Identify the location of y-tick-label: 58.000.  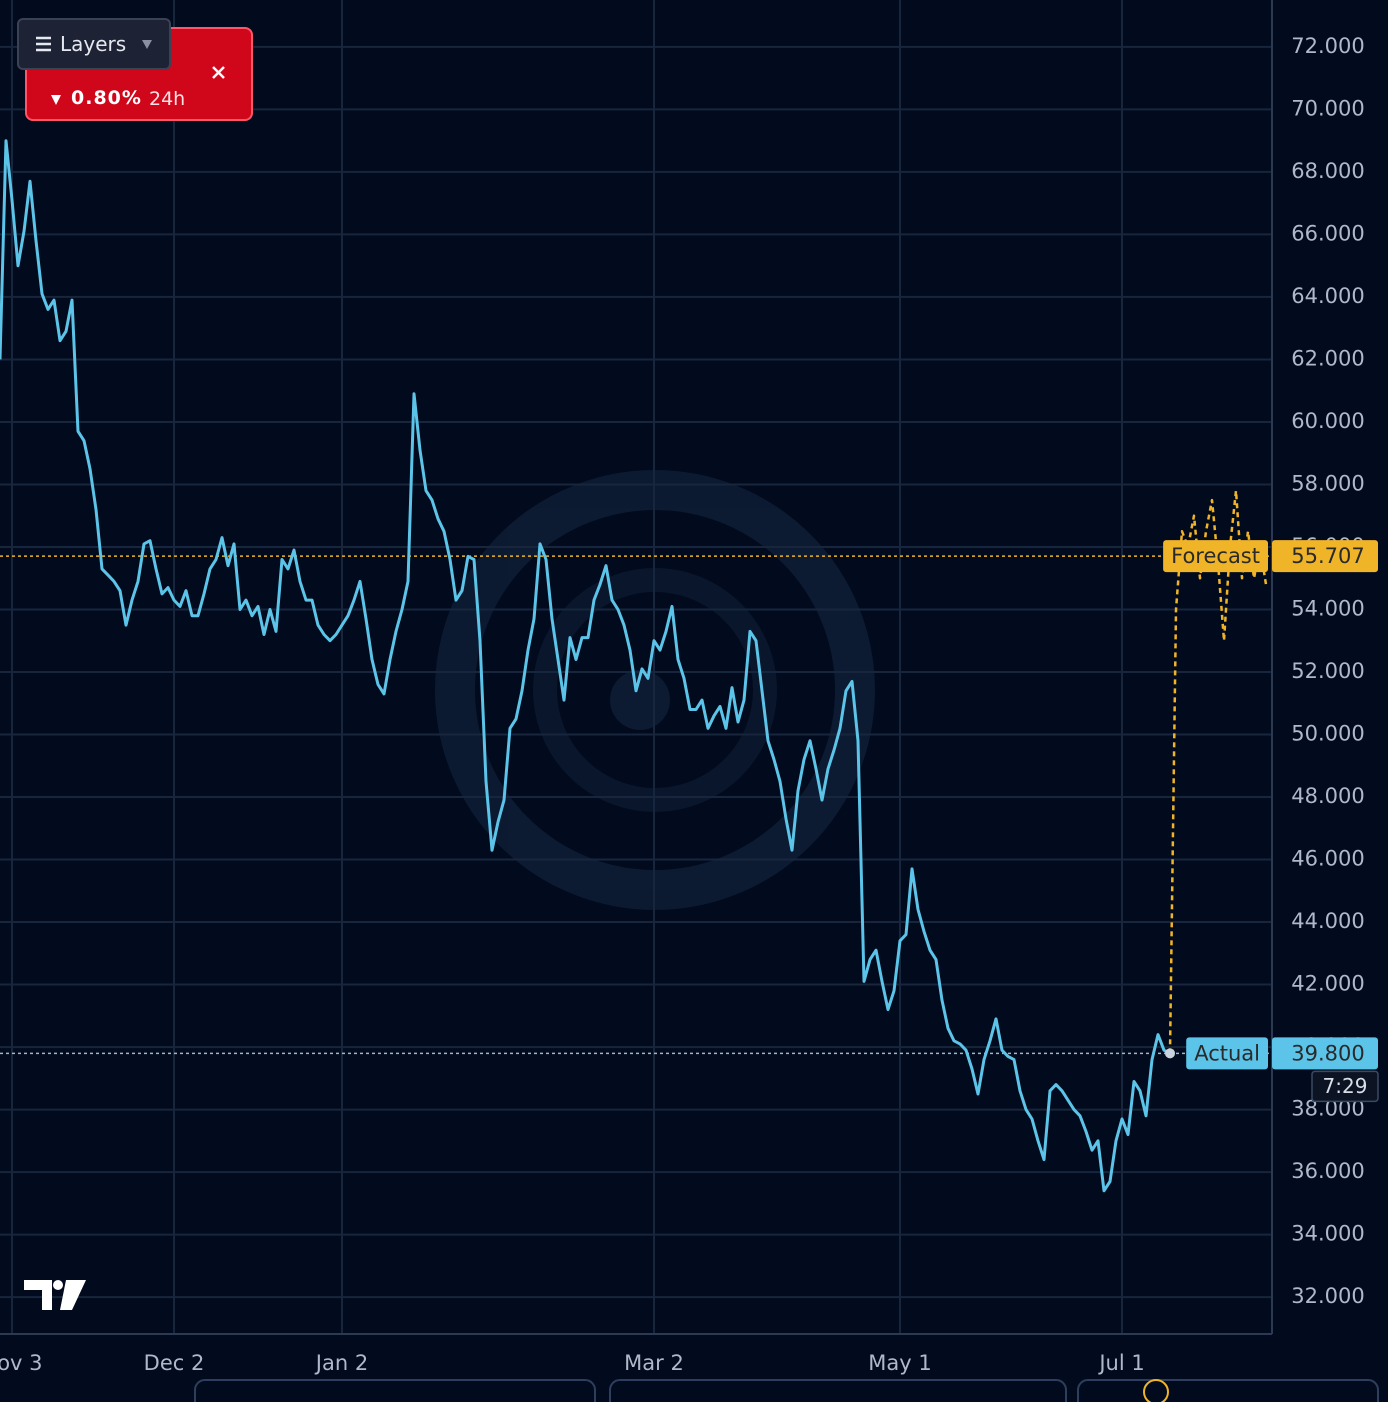
(1327, 483).